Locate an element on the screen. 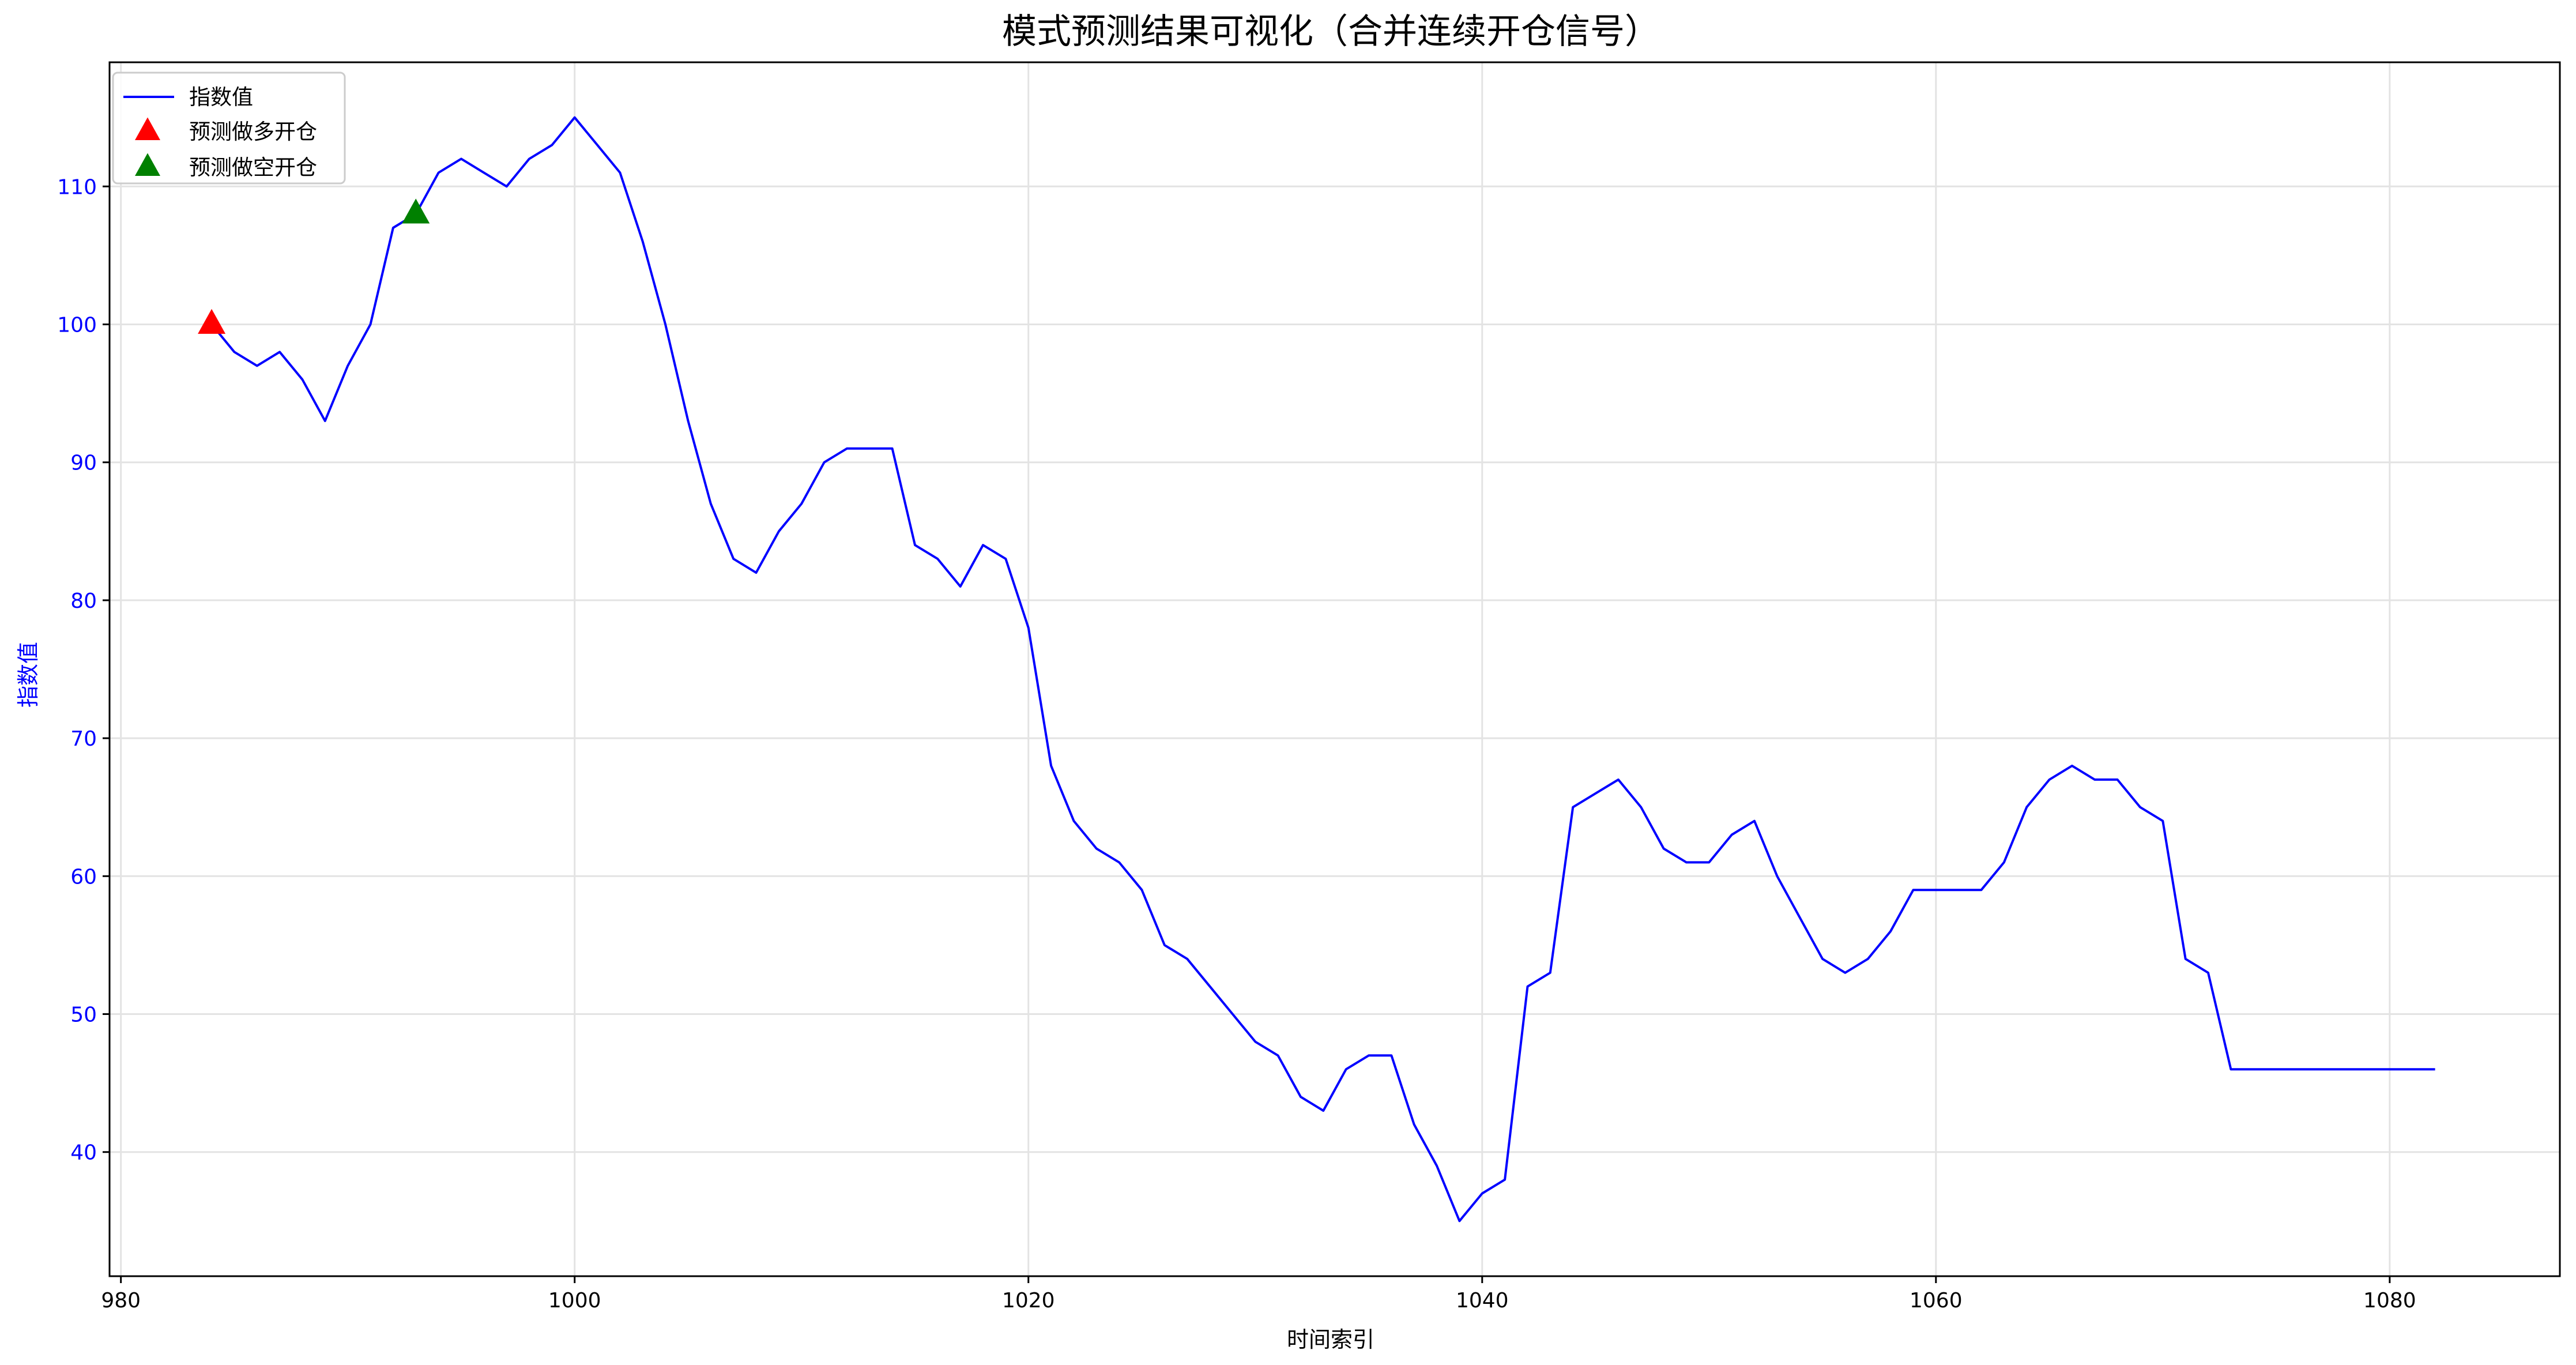 The width and height of the screenshot is (2576, 1365). legend-label: 指数值 is located at coordinates (221, 98).